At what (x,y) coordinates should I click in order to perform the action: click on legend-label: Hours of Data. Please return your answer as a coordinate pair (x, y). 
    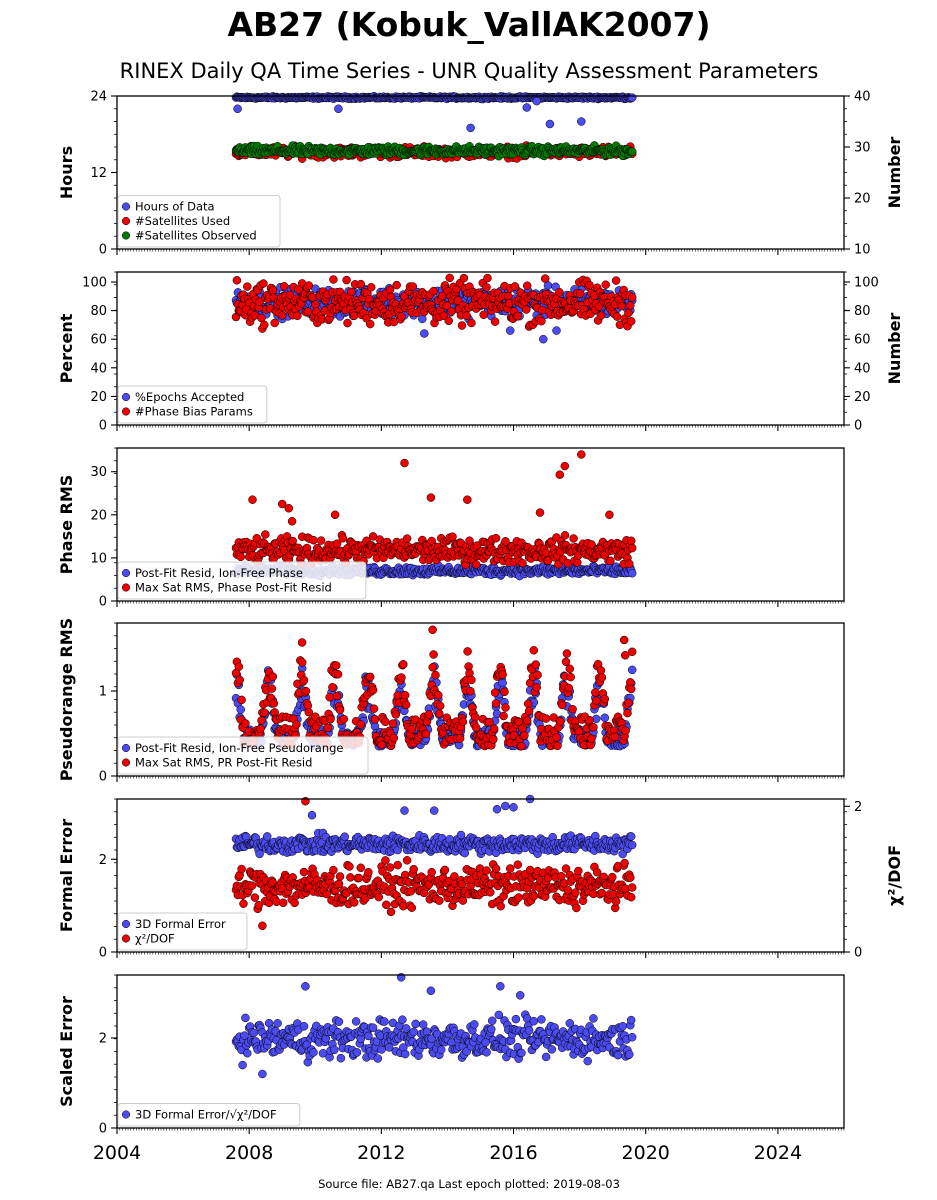
    Looking at the image, I should click on (175, 207).